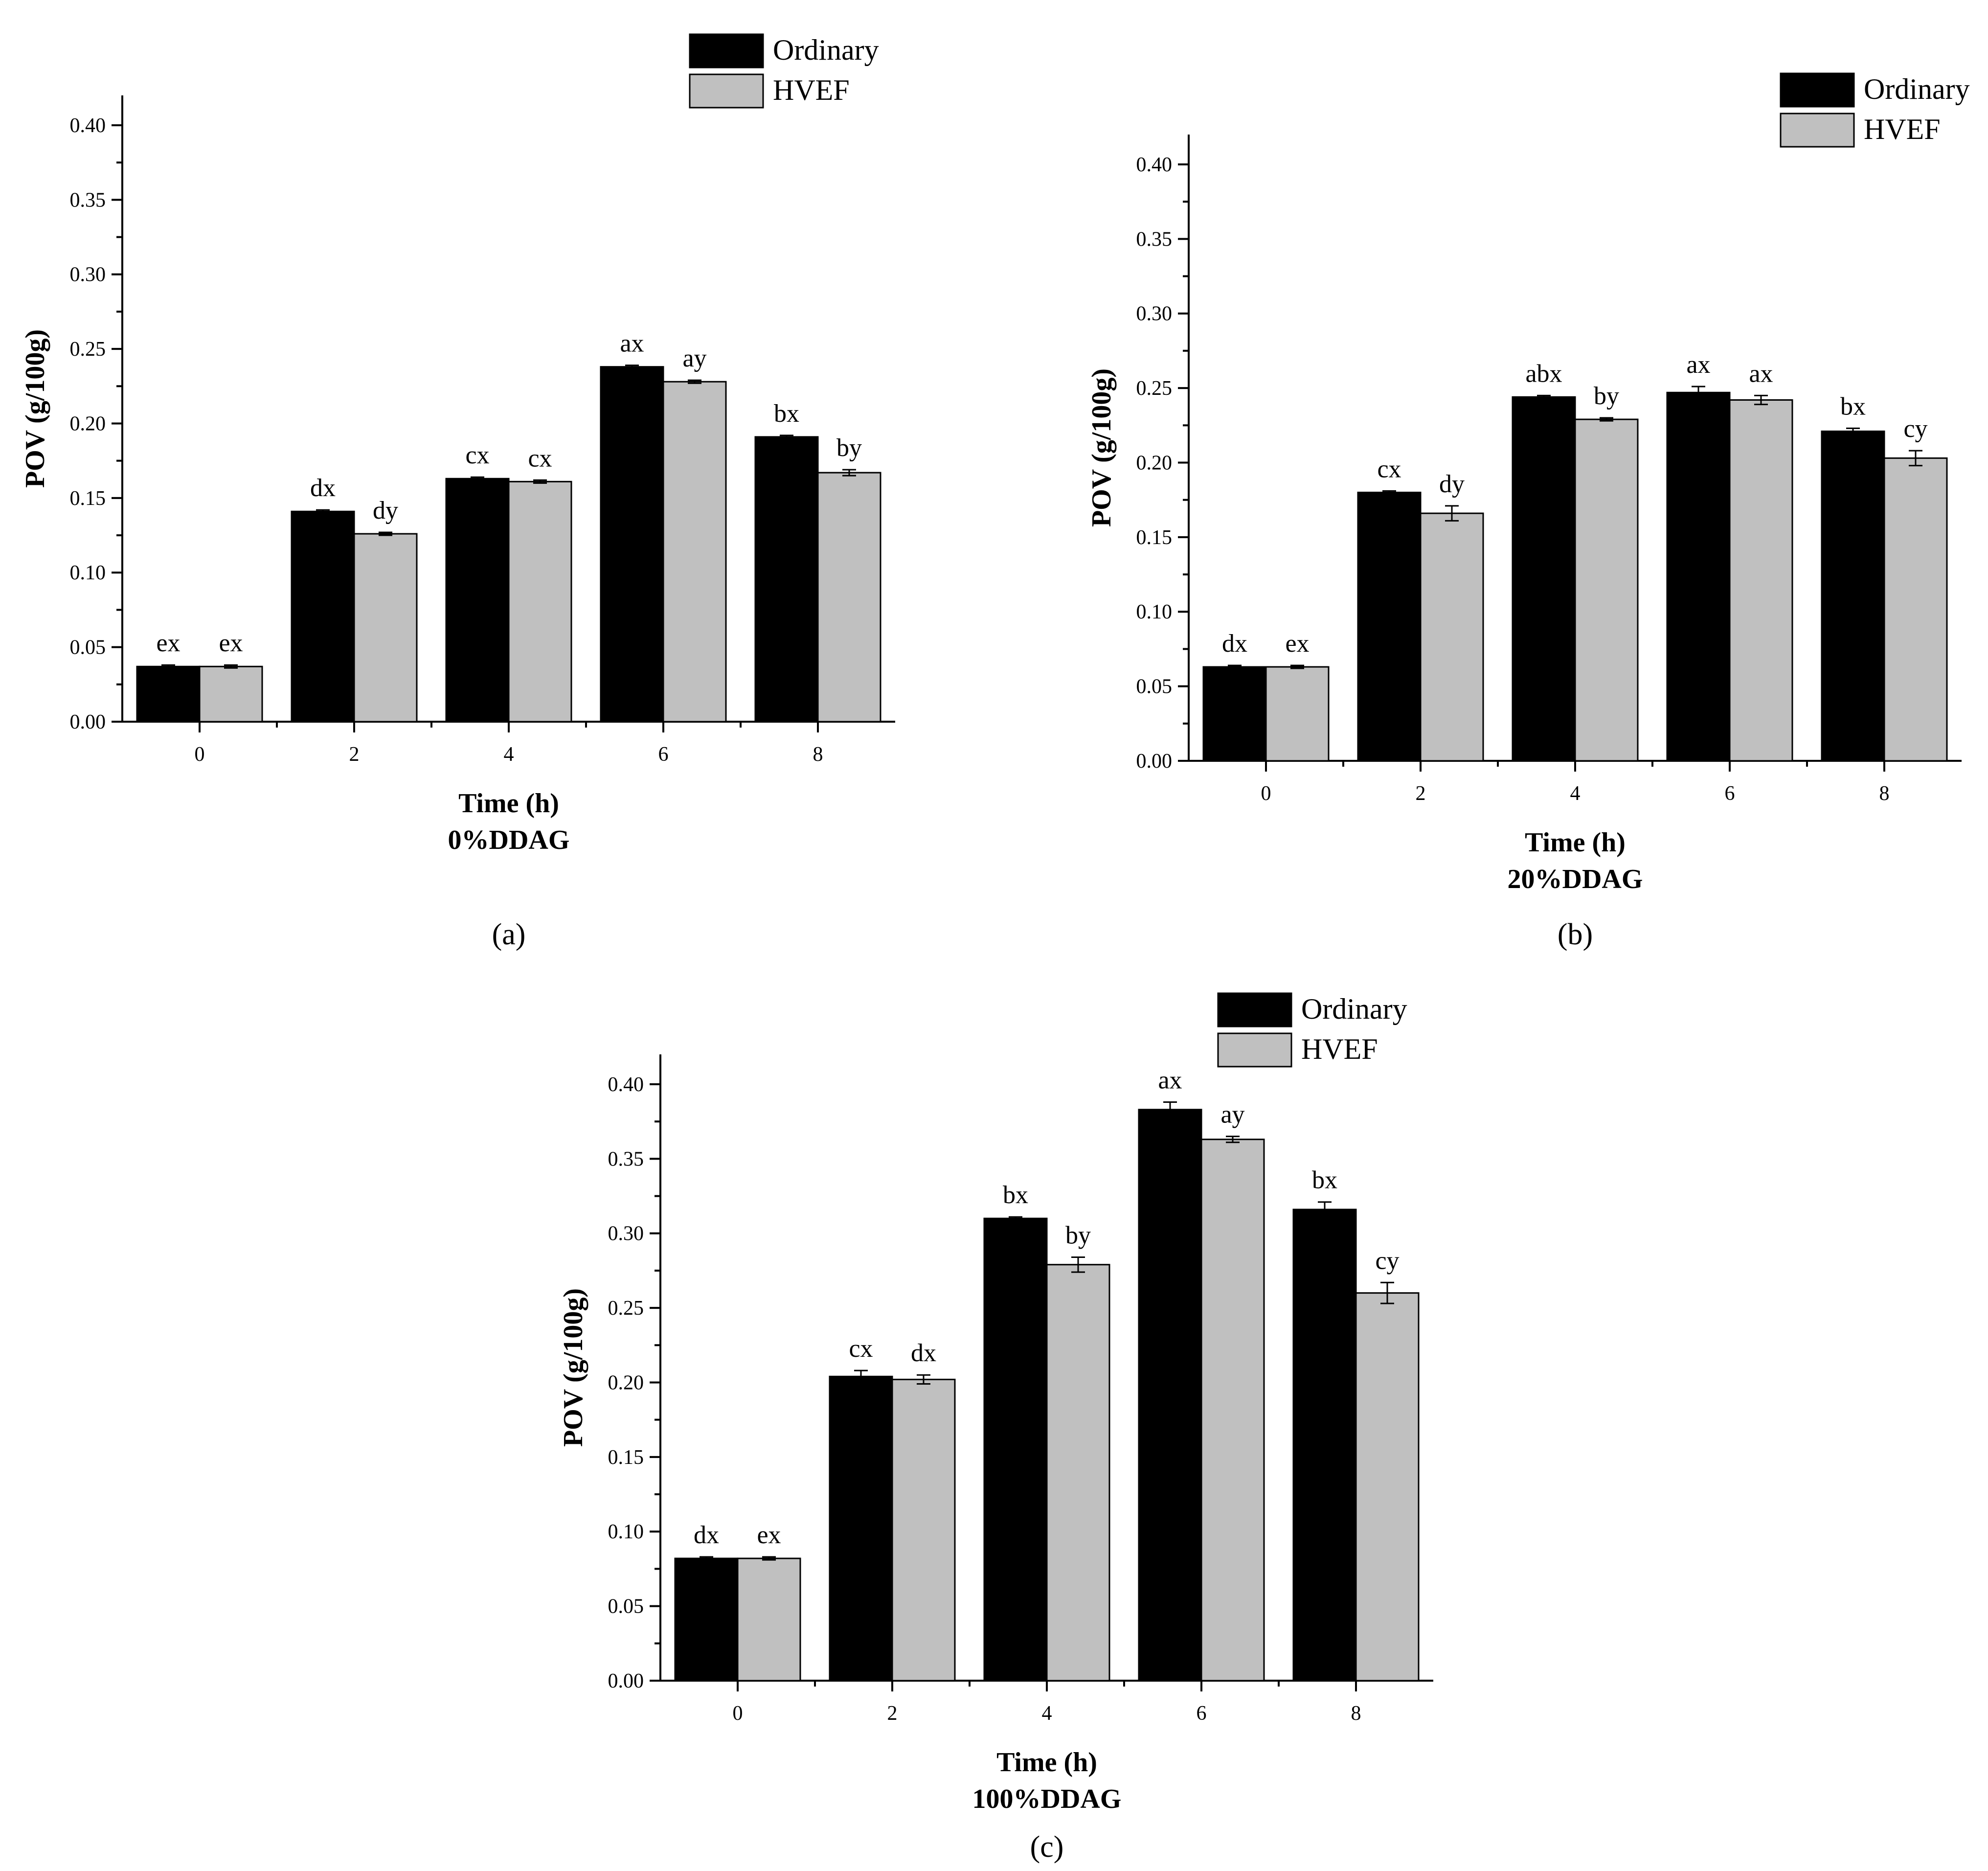 Image resolution: width=1988 pixels, height=1871 pixels. What do you see at coordinates (1047, 1799) in the screenshot?
I see `panel-condition: 100%DDAG` at bounding box center [1047, 1799].